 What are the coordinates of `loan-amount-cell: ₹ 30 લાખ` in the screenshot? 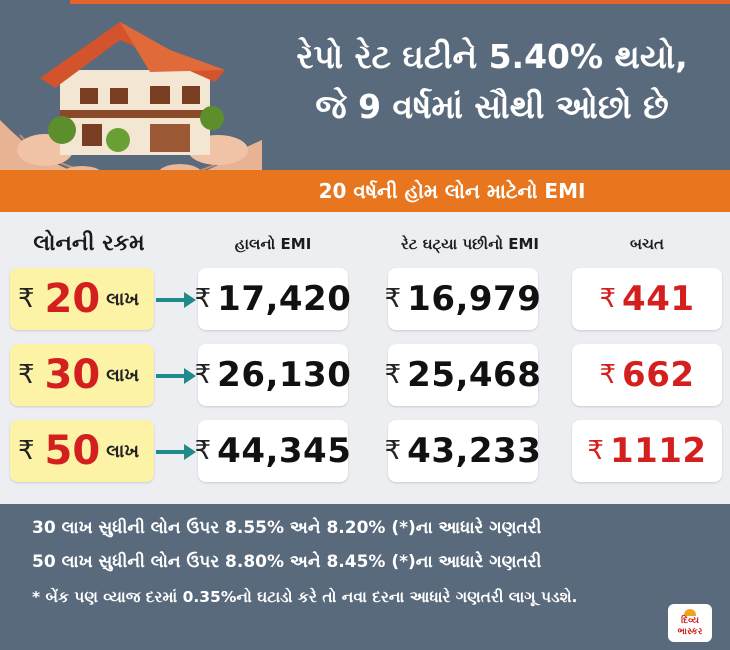 It's located at (82, 375).